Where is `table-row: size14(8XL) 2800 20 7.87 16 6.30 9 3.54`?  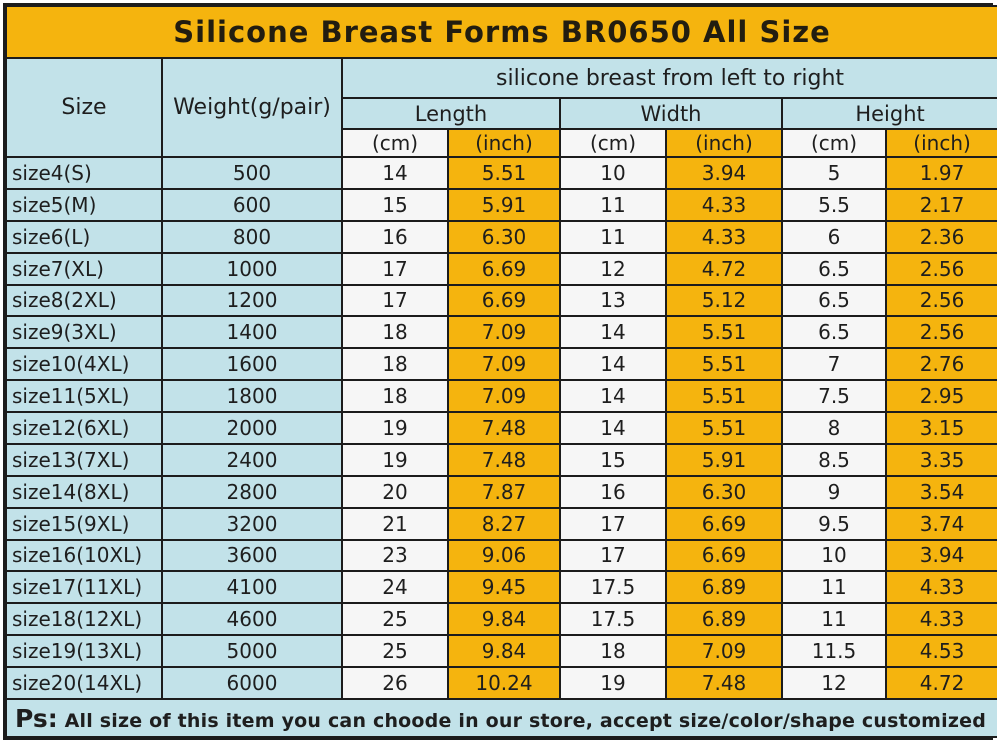 table-row: size14(8XL) 2800 20 7.87 16 6.30 9 3.54 is located at coordinates (501, 491).